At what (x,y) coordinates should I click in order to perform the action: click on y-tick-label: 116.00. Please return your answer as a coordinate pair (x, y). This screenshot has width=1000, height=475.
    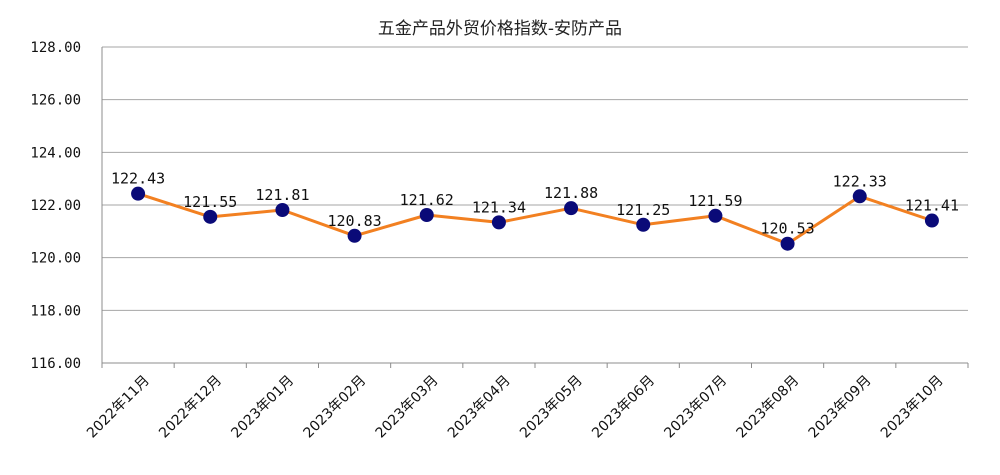
    Looking at the image, I should click on (55, 364).